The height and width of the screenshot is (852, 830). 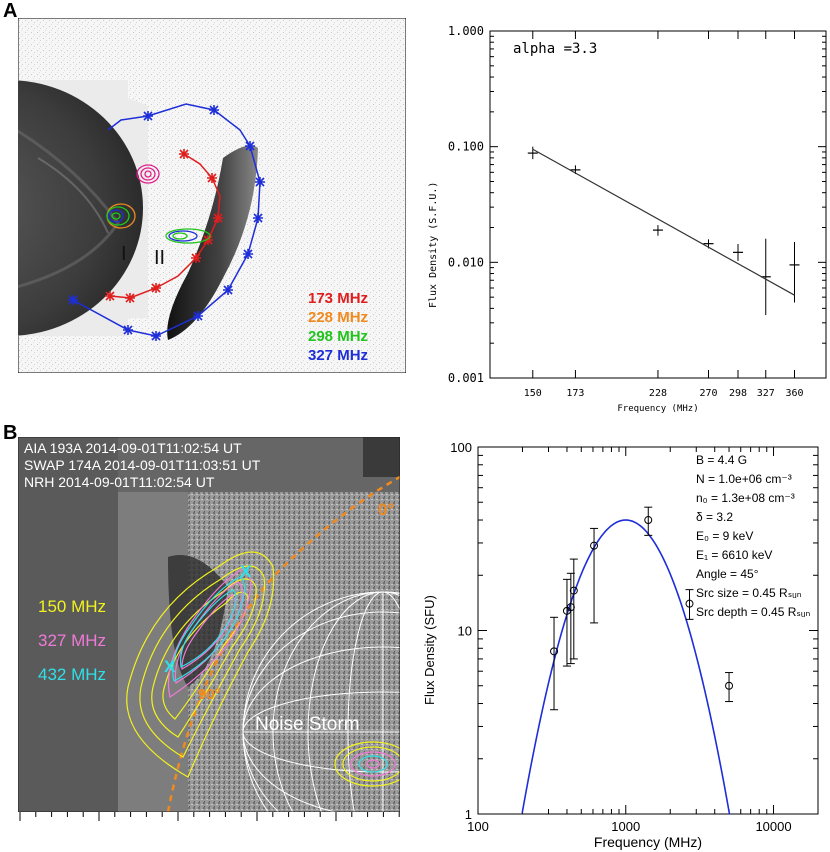 What do you see at coordinates (766, 393) in the screenshot?
I see `x-tick-label: 327` at bounding box center [766, 393].